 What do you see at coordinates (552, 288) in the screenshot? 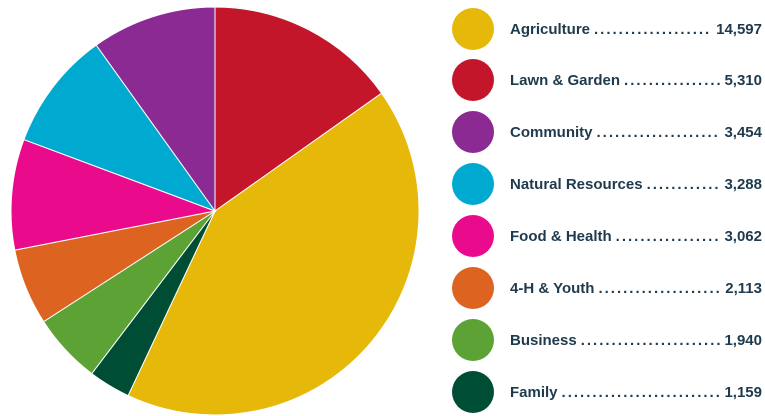
I see `legend-label: 4-H & Youth` at bounding box center [552, 288].